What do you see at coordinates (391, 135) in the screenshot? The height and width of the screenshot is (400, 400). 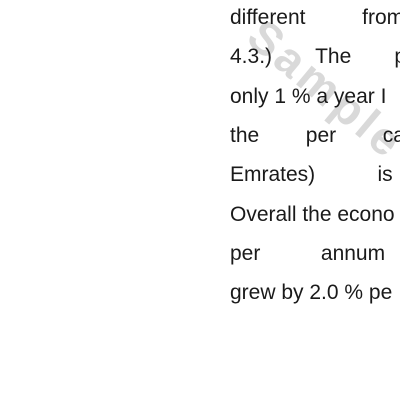 I see `line-word: capita` at bounding box center [391, 135].